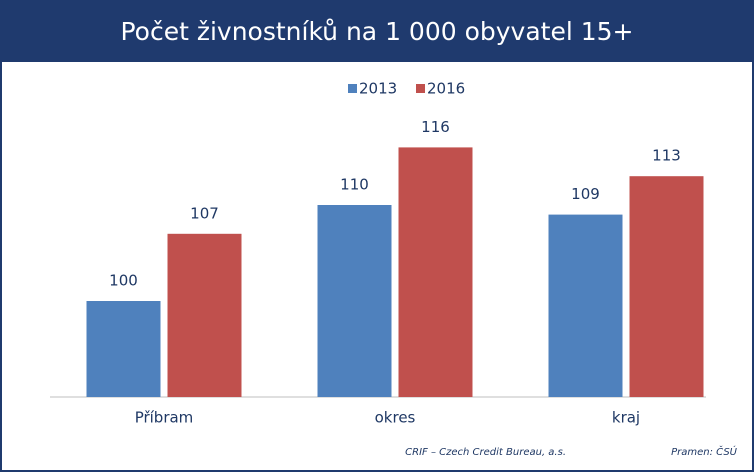 This screenshot has width=754, height=472. I want to click on value-label: 107, so click(204, 213).